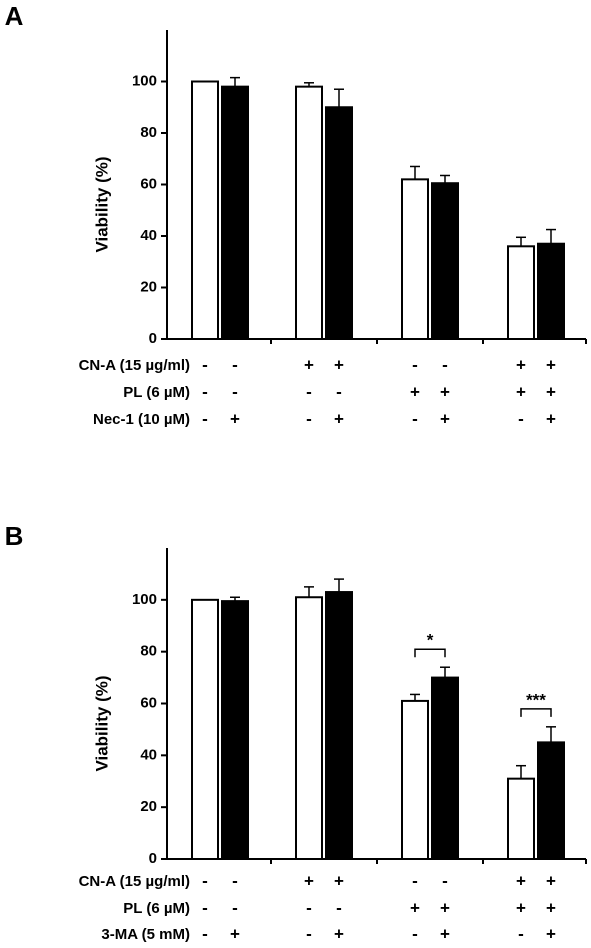 This screenshot has width=591, height=948. What do you see at coordinates (14, 536) in the screenshot?
I see `panel-label: B` at bounding box center [14, 536].